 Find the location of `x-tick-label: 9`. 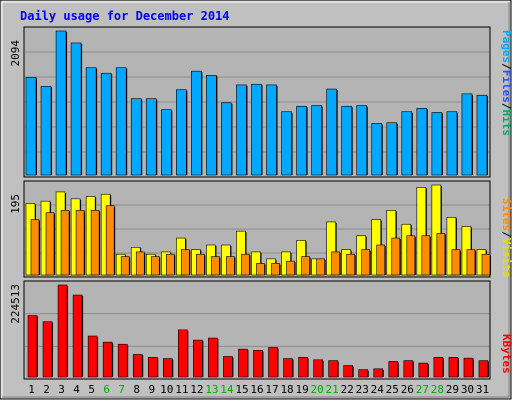

x-tick-label: 9 is located at coordinates (151, 389).